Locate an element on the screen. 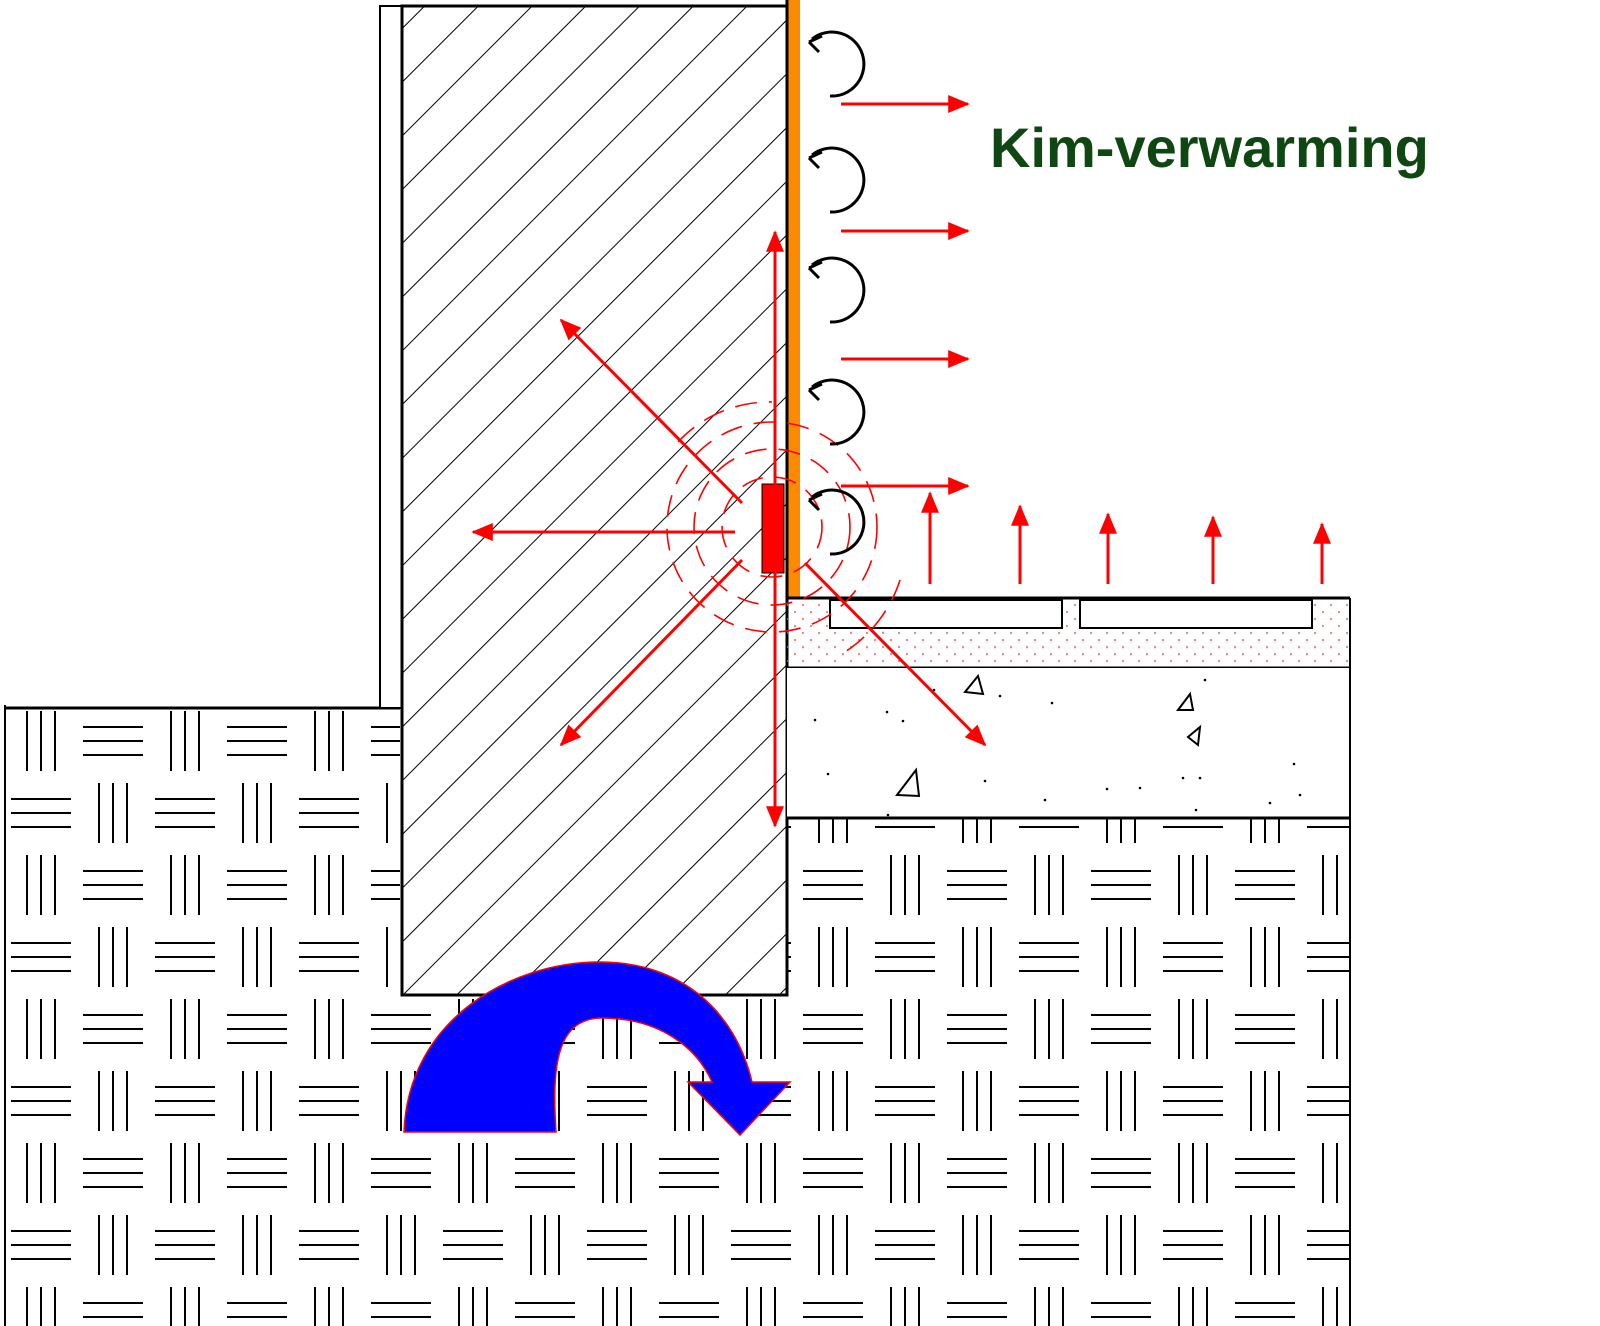 Image resolution: width=1600 pixels, height=1326 pixels. floor-heat-arrows is located at coordinates (1126, 537).